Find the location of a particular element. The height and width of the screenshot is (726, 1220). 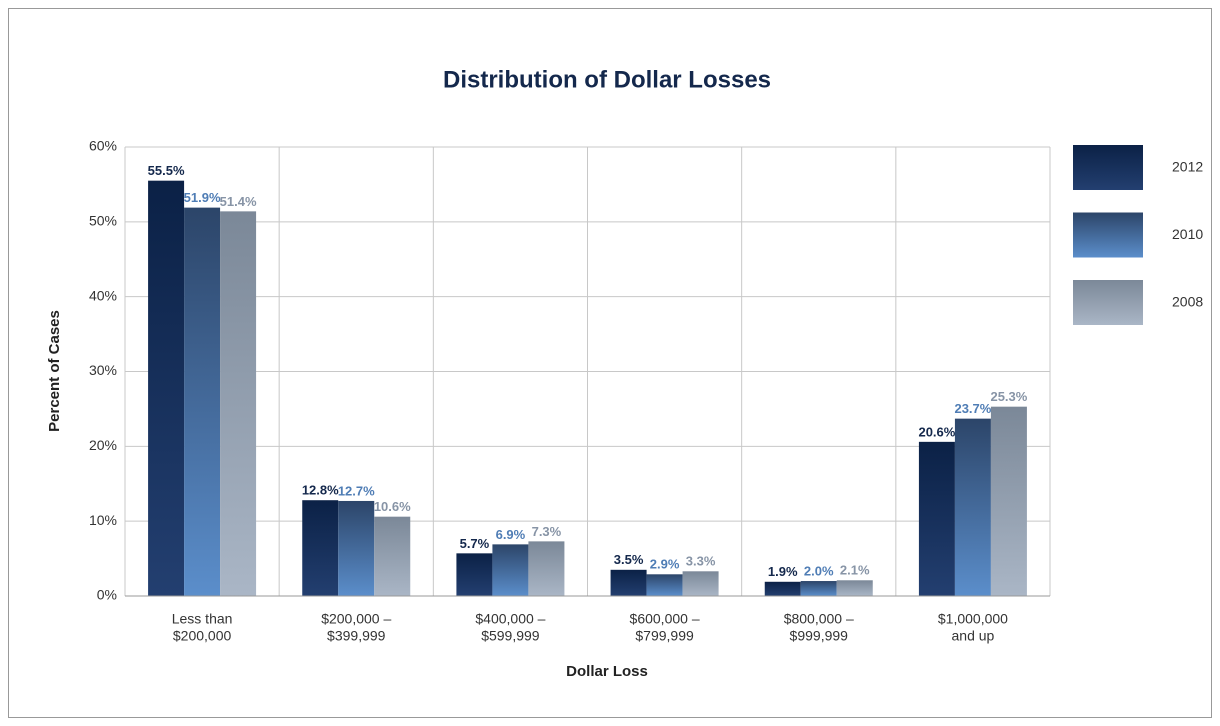

x-tick-label: $600,000 – is located at coordinates (665, 619).